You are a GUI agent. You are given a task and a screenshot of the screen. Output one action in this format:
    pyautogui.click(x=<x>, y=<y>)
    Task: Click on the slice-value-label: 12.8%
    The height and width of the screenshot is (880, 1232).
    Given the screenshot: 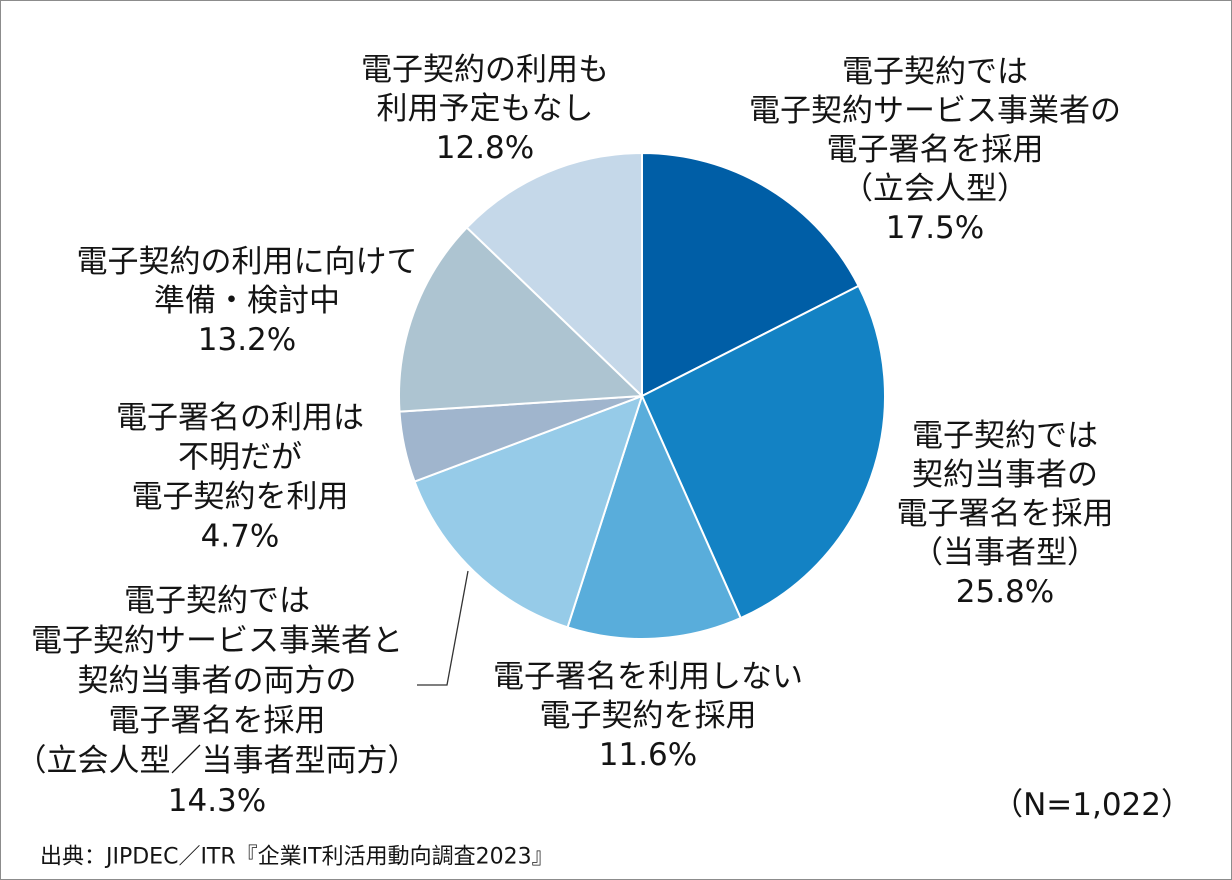 What is the action you would take?
    pyautogui.click(x=485, y=148)
    